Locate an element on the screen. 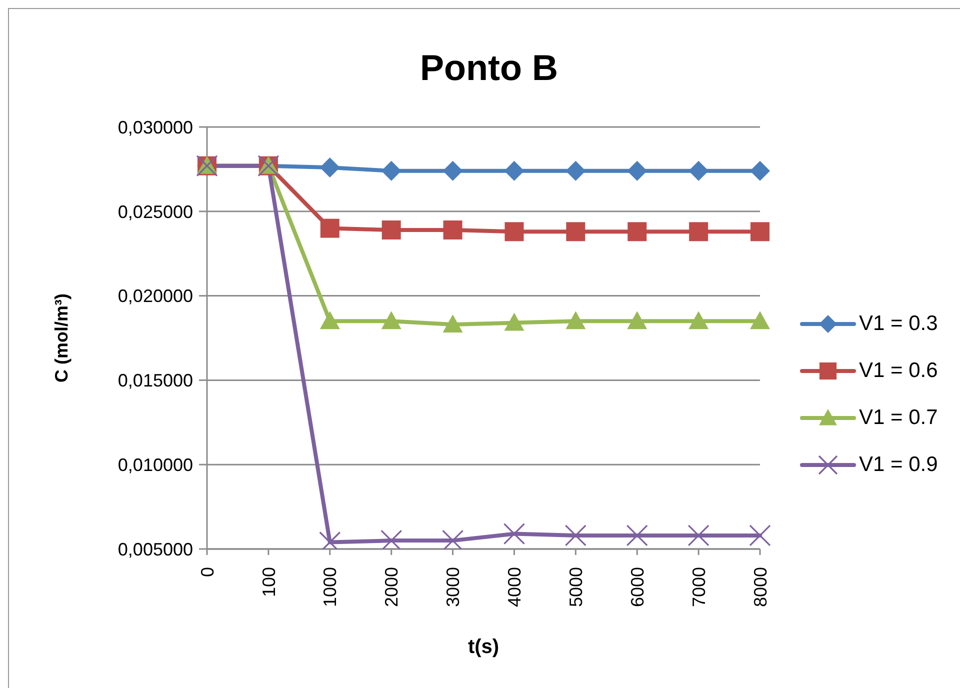 This screenshot has width=960, height=688. x-tick-label: 1000 is located at coordinates (330, 587).